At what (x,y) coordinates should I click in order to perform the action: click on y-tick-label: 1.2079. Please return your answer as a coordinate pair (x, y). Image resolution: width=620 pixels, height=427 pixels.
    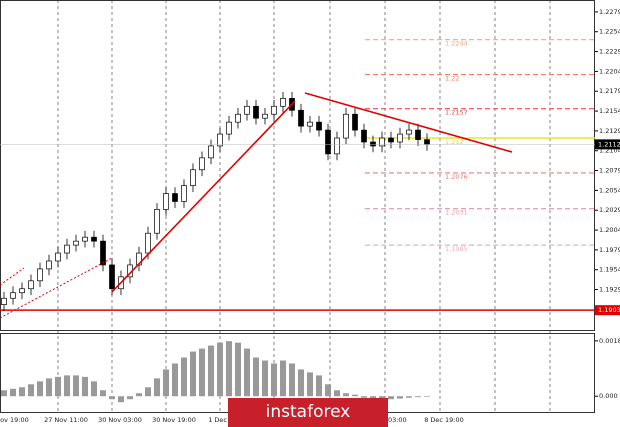
    Looking at the image, I should click on (609, 171).